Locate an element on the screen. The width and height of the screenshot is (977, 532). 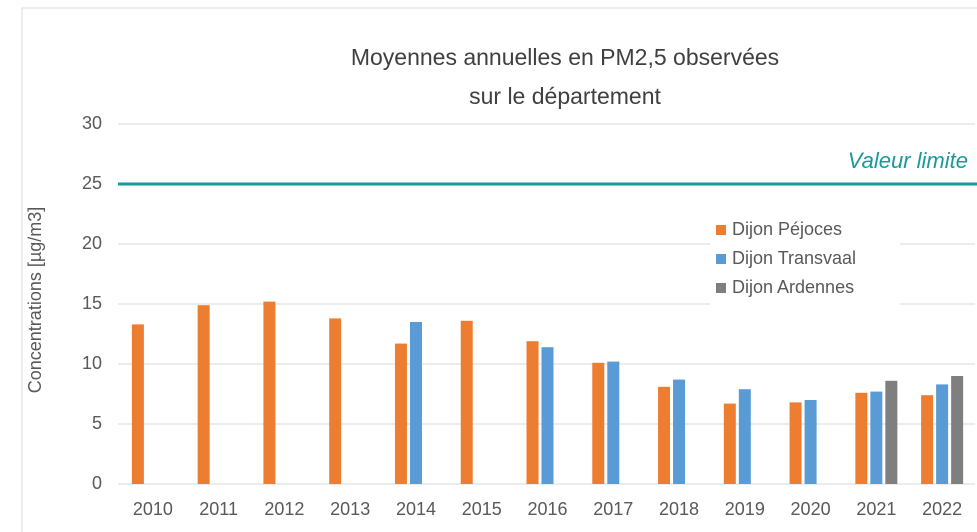
legend-background is located at coordinates (805, 259).